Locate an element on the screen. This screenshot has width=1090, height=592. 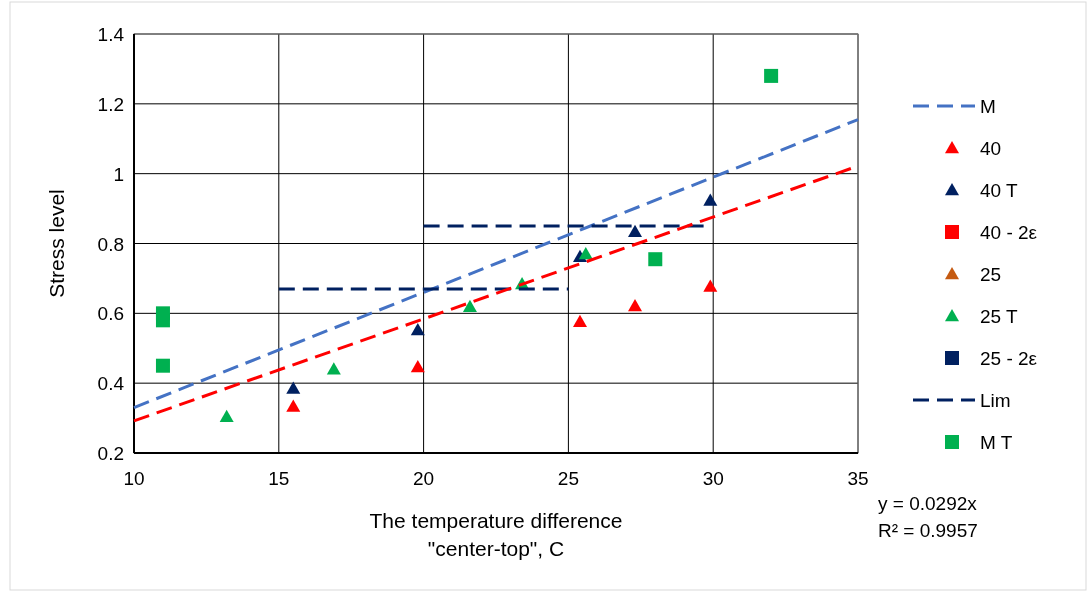
legend-label: 25 is located at coordinates (991, 274).